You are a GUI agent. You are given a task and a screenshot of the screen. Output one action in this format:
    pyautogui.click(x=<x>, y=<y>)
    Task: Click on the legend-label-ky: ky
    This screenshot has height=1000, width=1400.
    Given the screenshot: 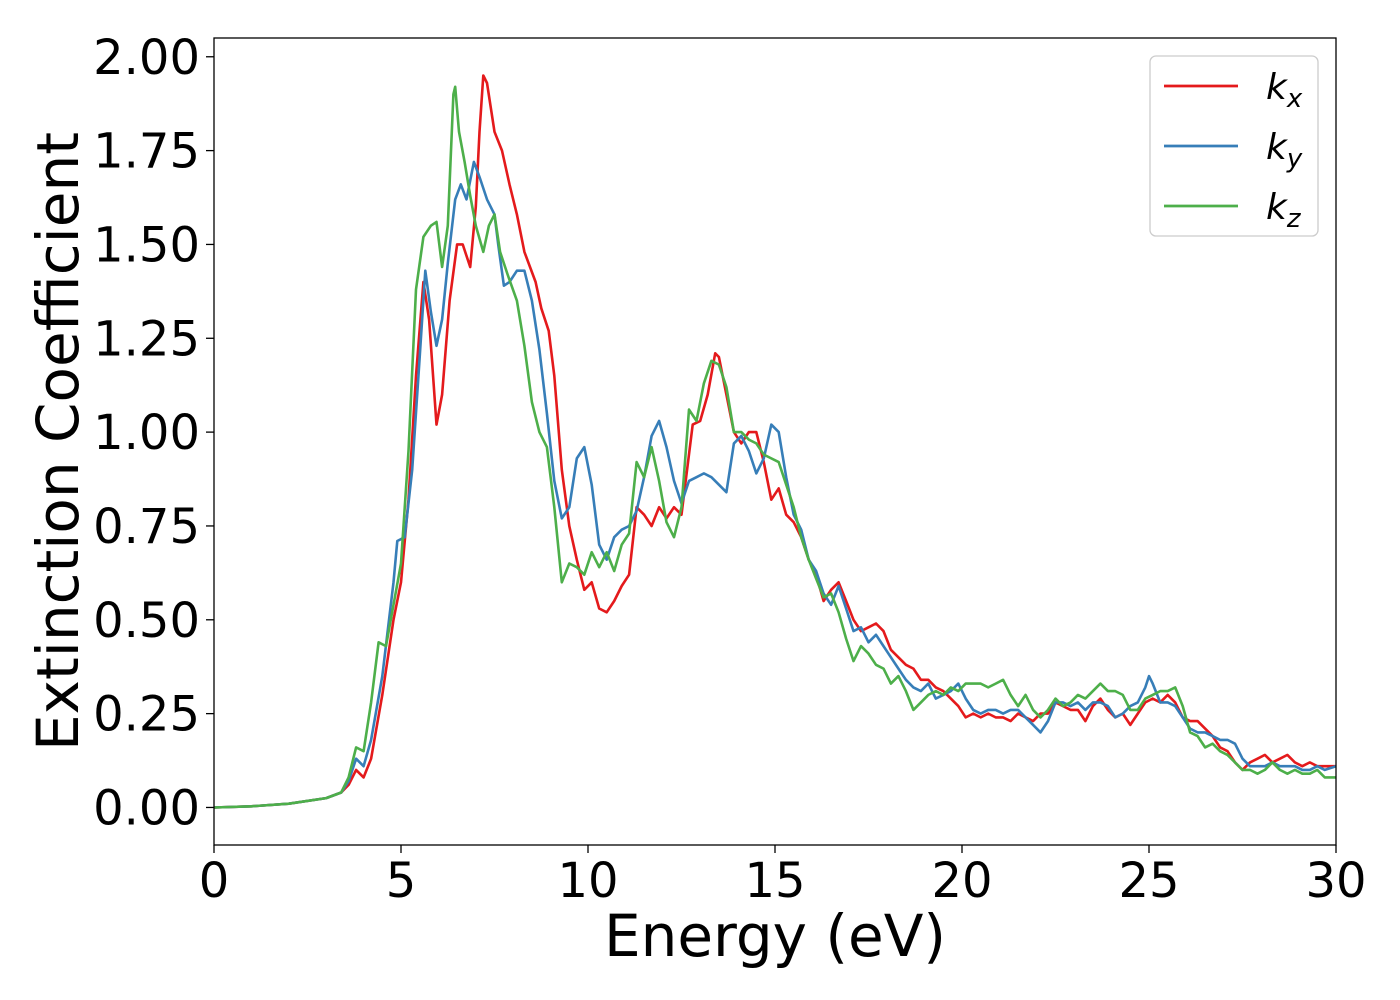 What is the action you would take?
    pyautogui.click(x=1284, y=150)
    